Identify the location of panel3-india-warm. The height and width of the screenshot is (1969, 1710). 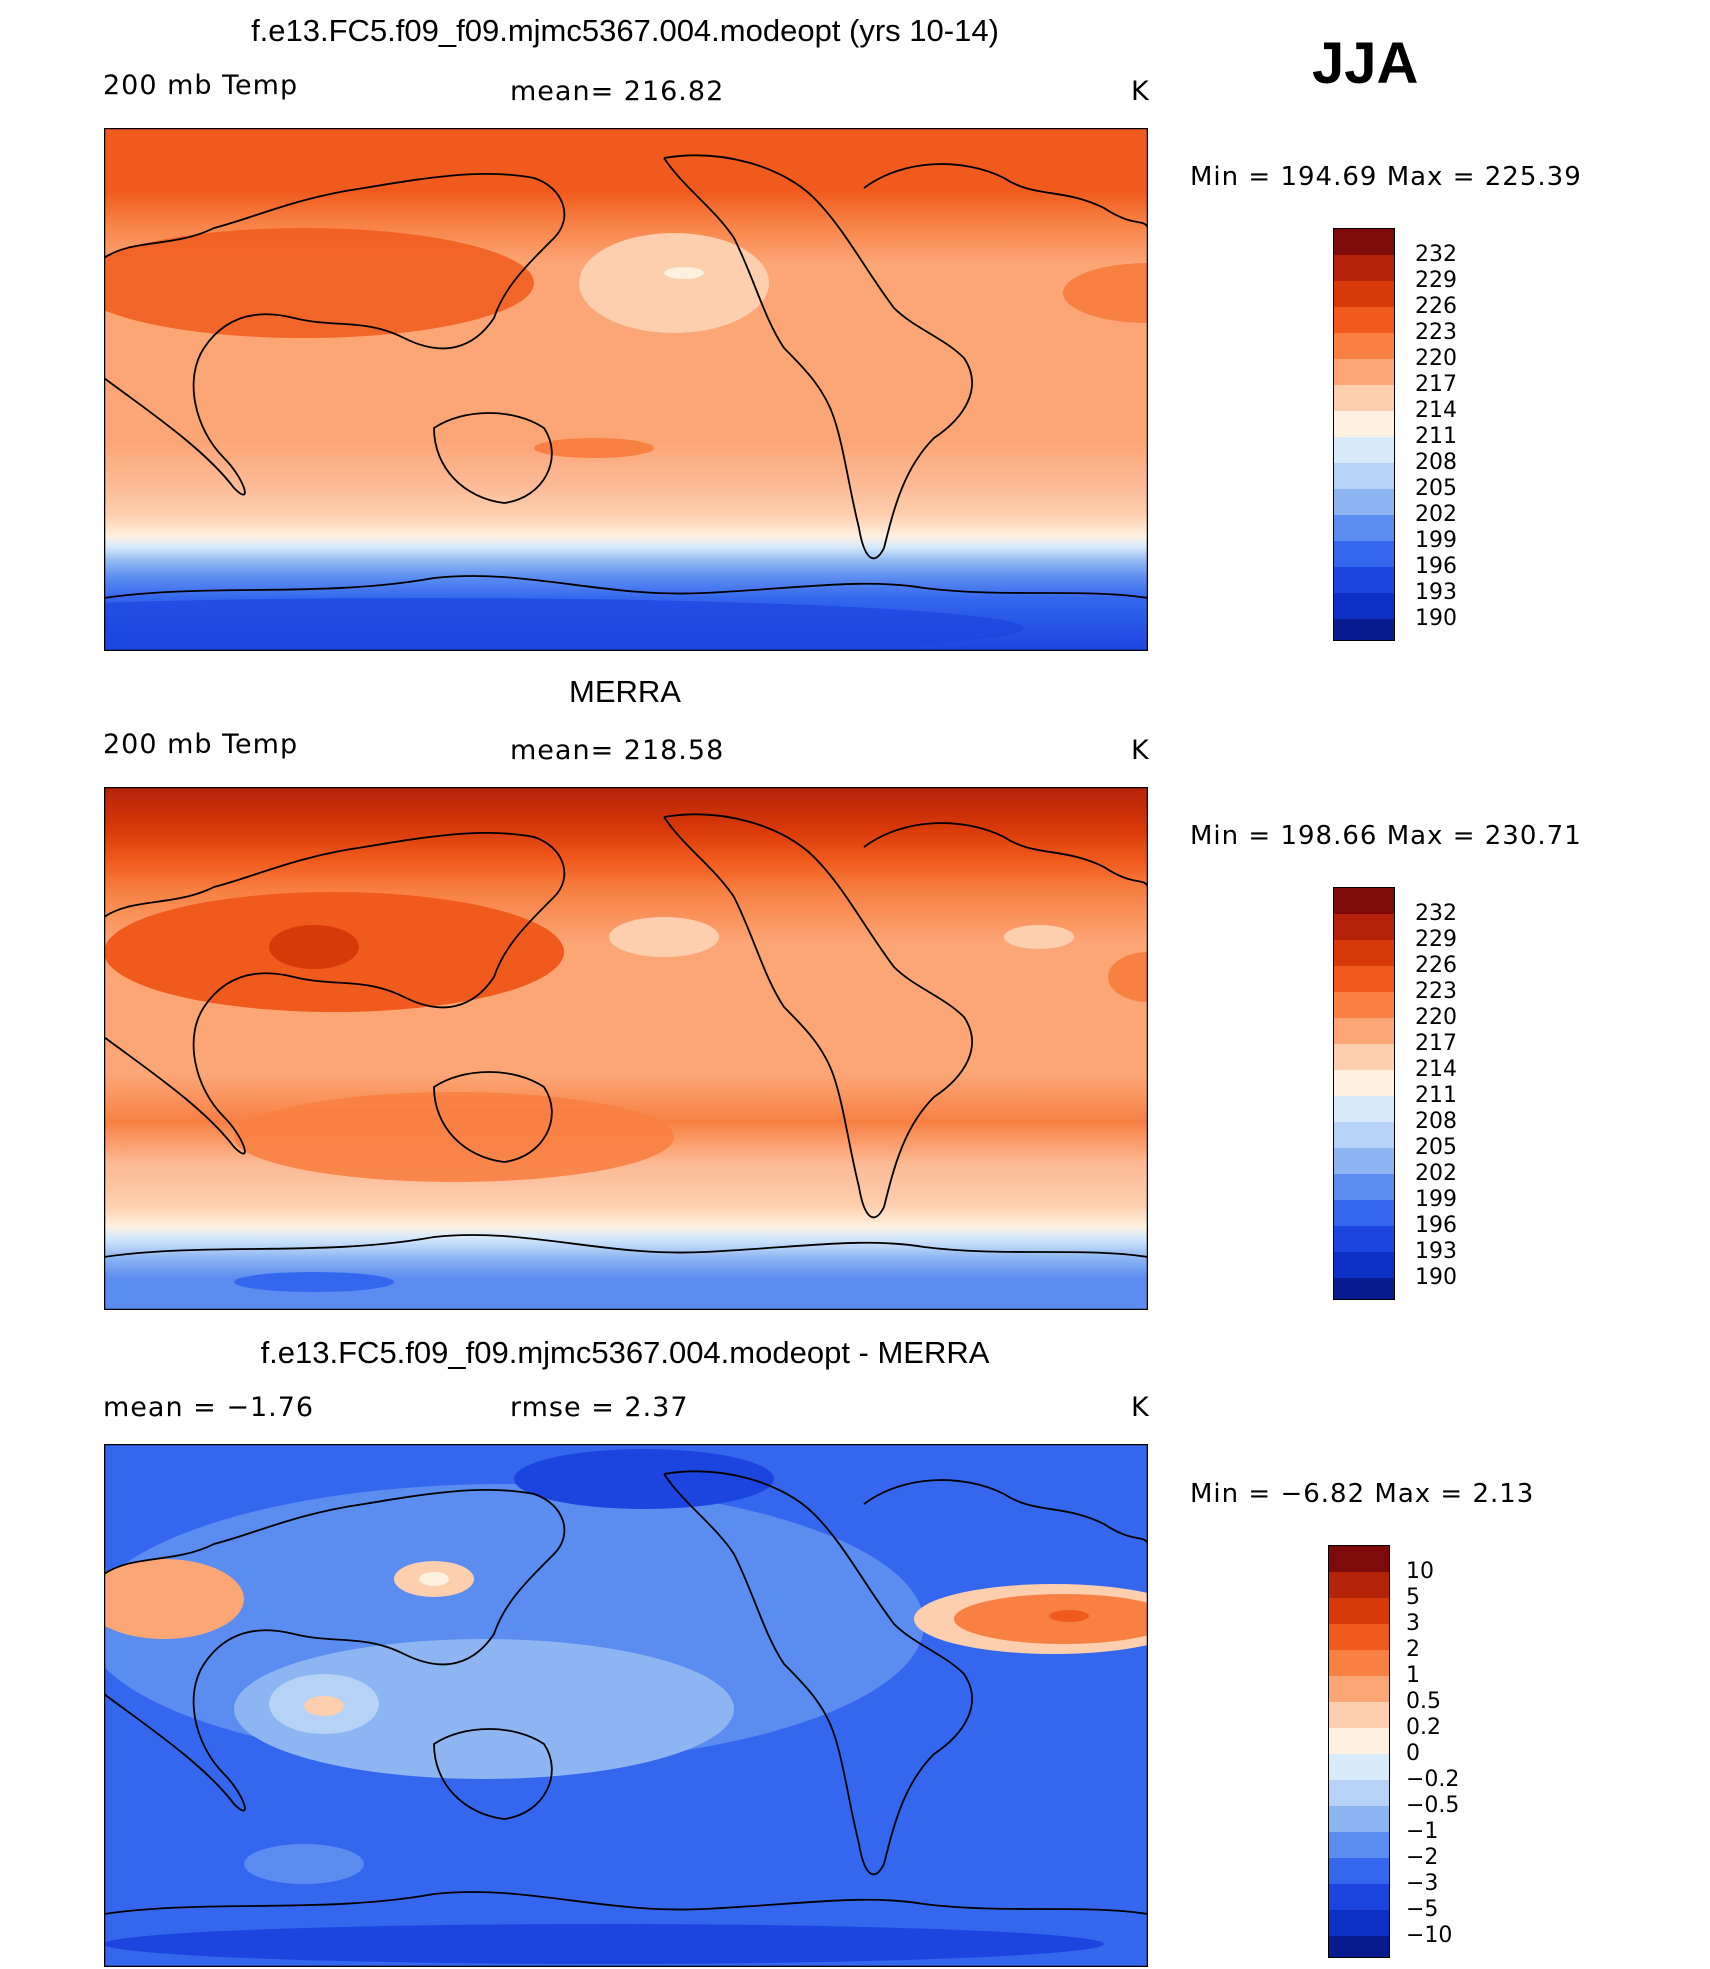
(324, 1706).